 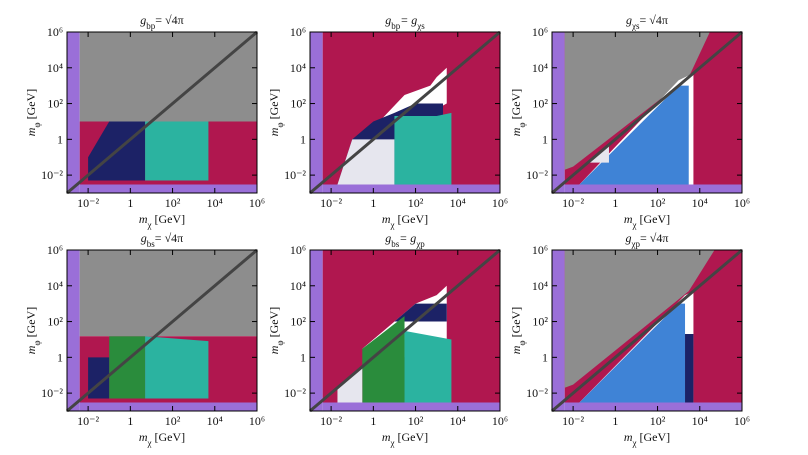 I want to click on panel-title: gbs= √4π, so click(x=162, y=240).